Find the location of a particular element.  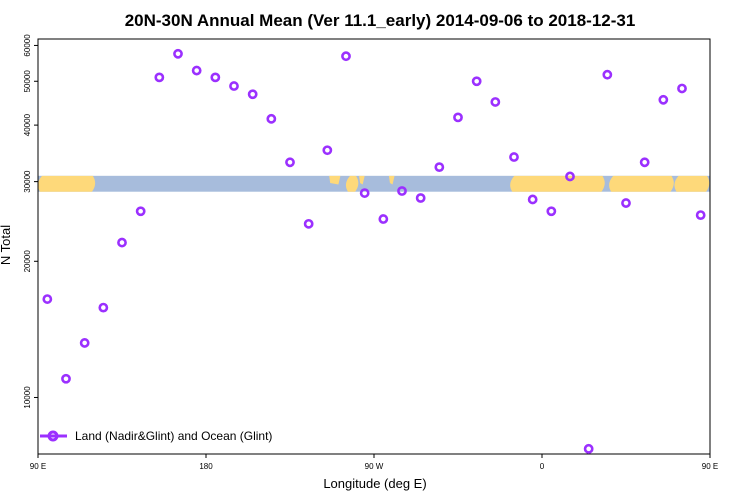

x-axis: 90 E 180 90 W 0 90 E is located at coordinates (374, 462).